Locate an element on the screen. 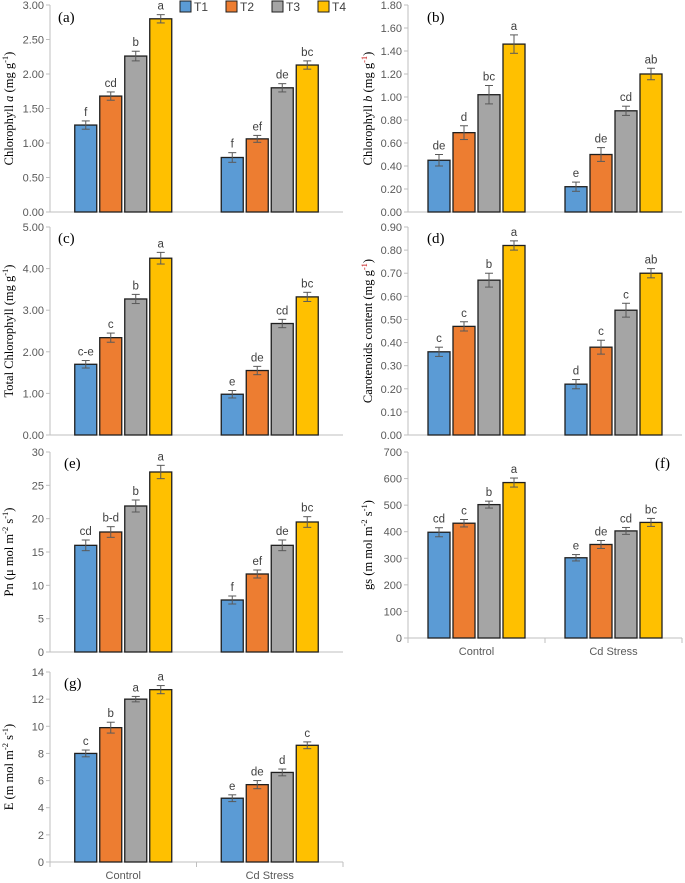 Image resolution: width=685 pixels, height=883 pixels. significance-letter: ef is located at coordinates (257, 127).